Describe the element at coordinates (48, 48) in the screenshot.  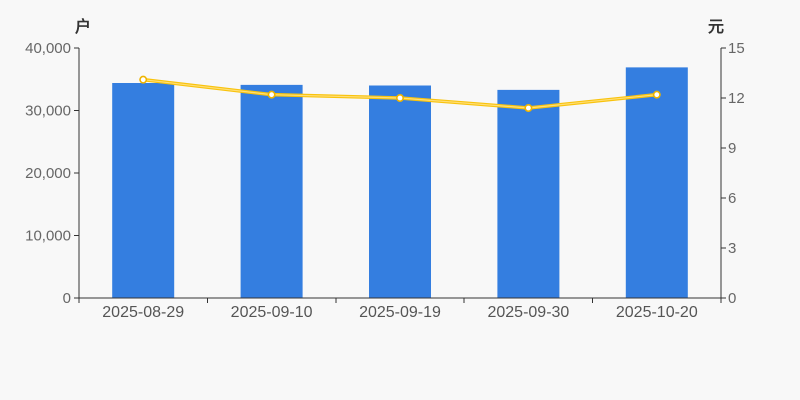
I see `y-left-tick-label: 40,000` at that location.